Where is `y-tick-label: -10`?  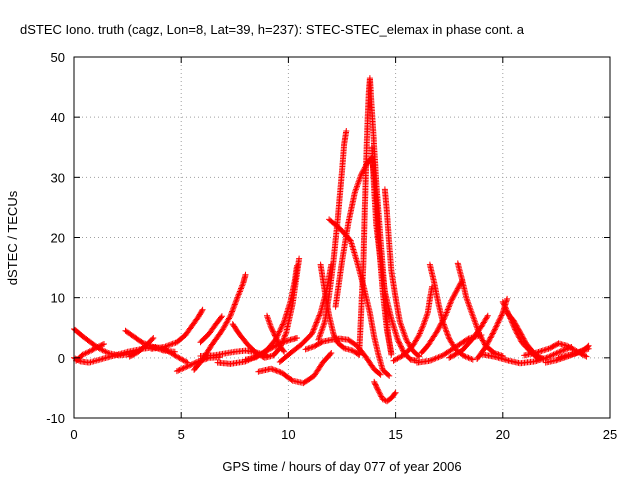 y-tick-label: -10 is located at coordinates (55, 418).